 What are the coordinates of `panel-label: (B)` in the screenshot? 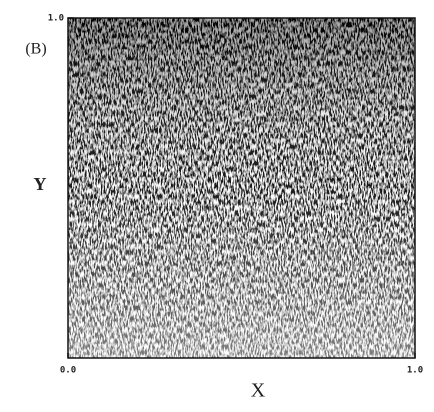 It's located at (35, 49).